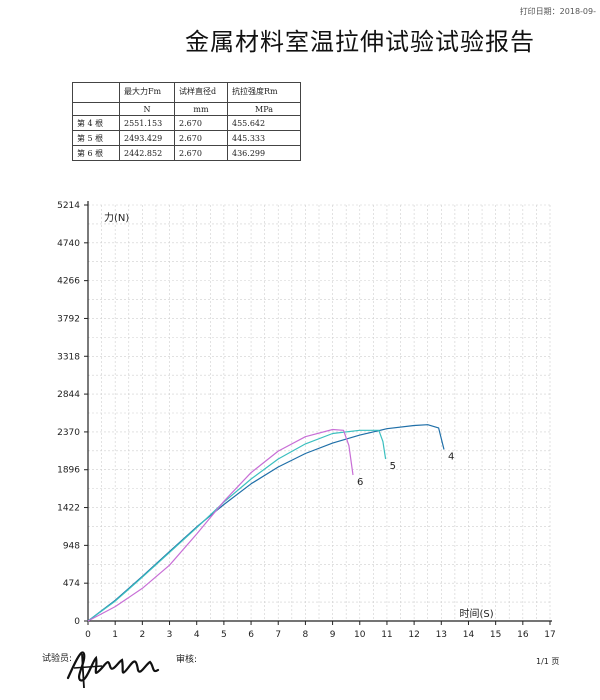  What do you see at coordinates (77, 622) in the screenshot?
I see `y-tick-label: 0` at bounding box center [77, 622].